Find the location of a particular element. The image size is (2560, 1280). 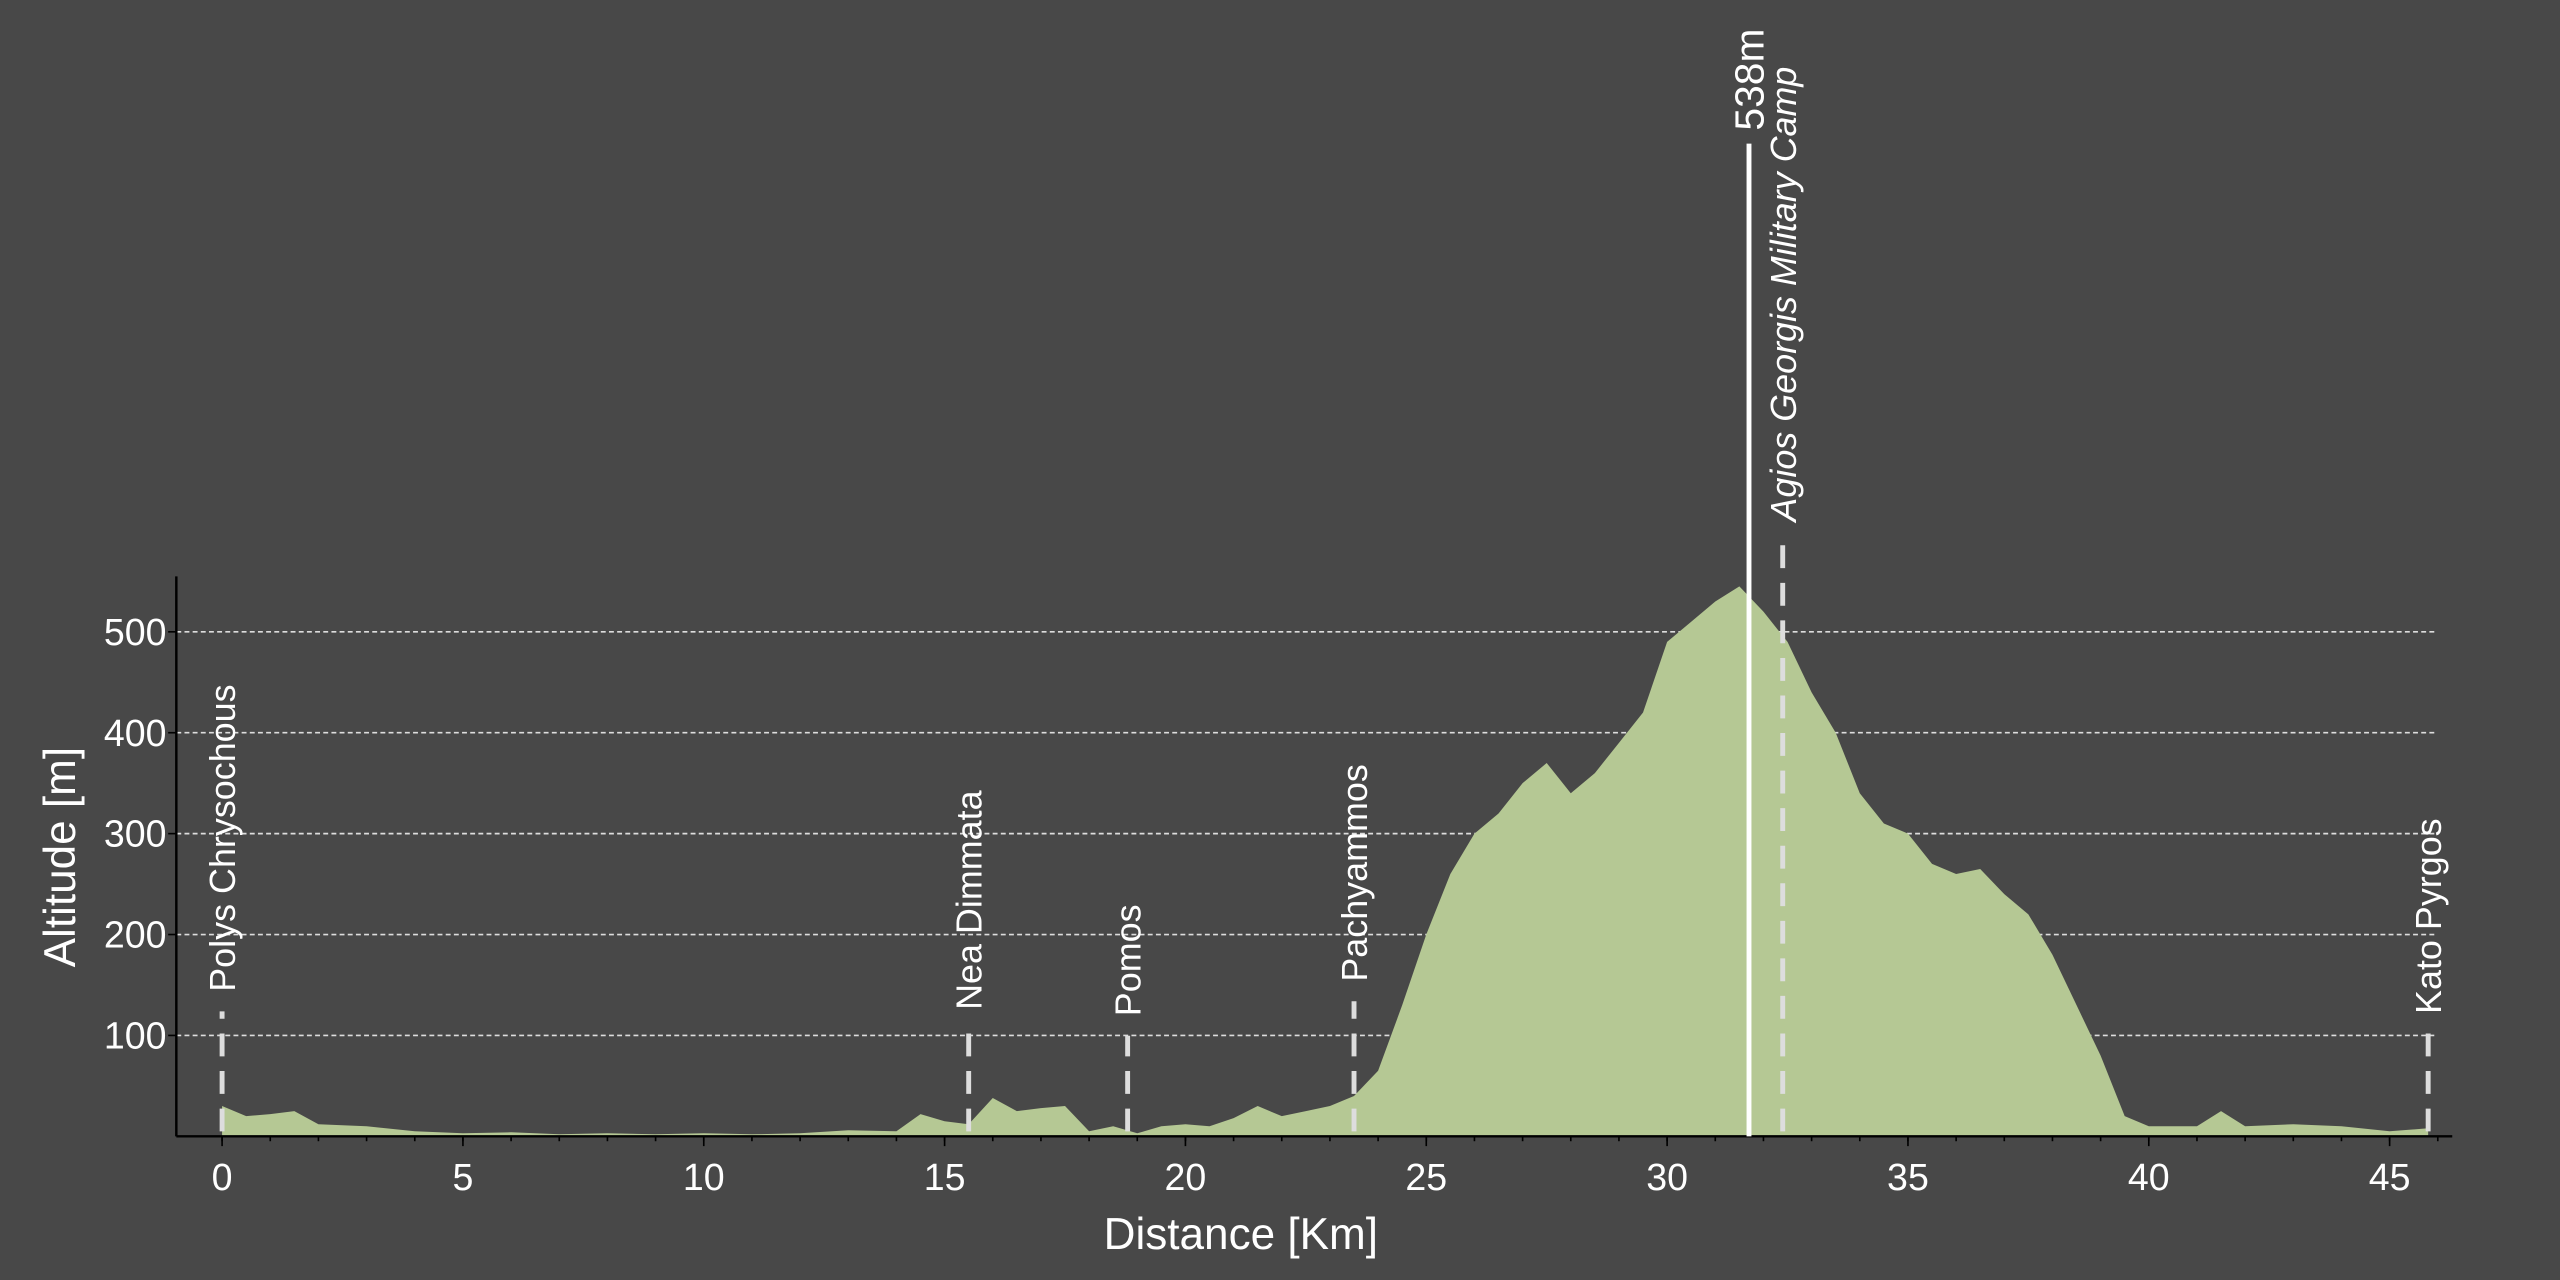

y-tick-label: 500 is located at coordinates (135, 632).